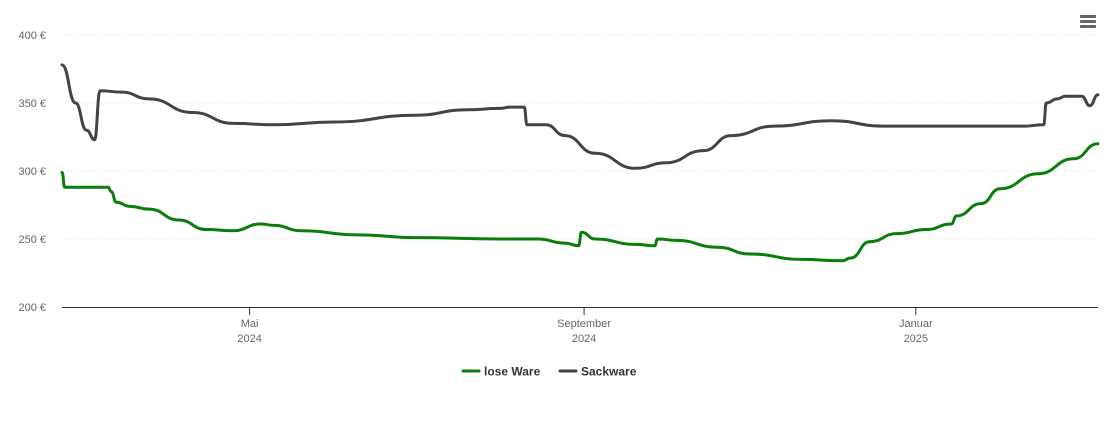 This screenshot has width=1110, height=422. Describe the element at coordinates (549, 372) in the screenshot. I see `legend: lose Ware Sackware` at that location.